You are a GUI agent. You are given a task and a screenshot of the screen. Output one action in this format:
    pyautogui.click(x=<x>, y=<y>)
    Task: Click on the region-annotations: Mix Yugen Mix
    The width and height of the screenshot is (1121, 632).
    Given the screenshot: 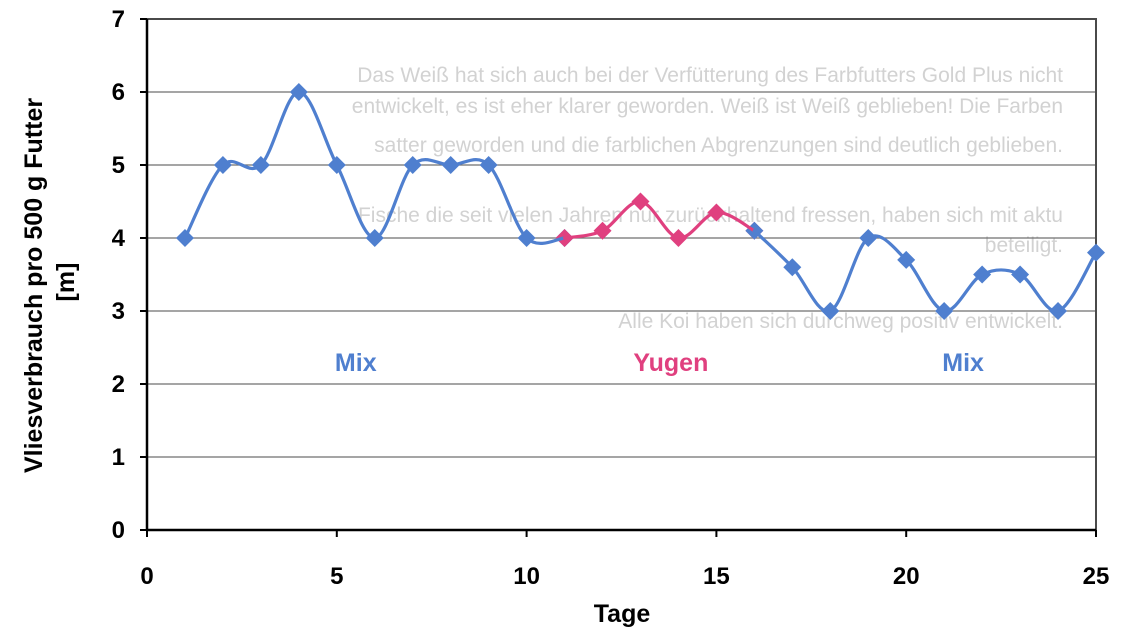 What is the action you would take?
    pyautogui.click(x=659, y=363)
    